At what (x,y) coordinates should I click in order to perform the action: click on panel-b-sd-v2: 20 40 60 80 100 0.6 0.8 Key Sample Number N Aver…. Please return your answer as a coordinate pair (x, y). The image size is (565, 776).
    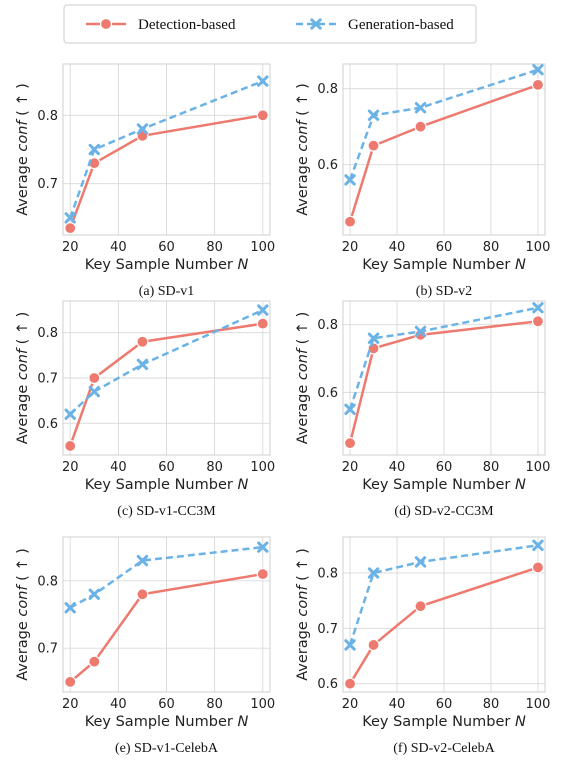
    Looking at the image, I should click on (423, 181).